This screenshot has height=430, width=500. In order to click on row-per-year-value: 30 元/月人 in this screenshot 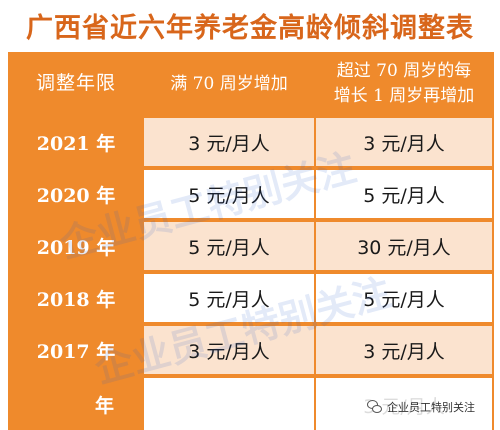, I will do `click(404, 246)`.